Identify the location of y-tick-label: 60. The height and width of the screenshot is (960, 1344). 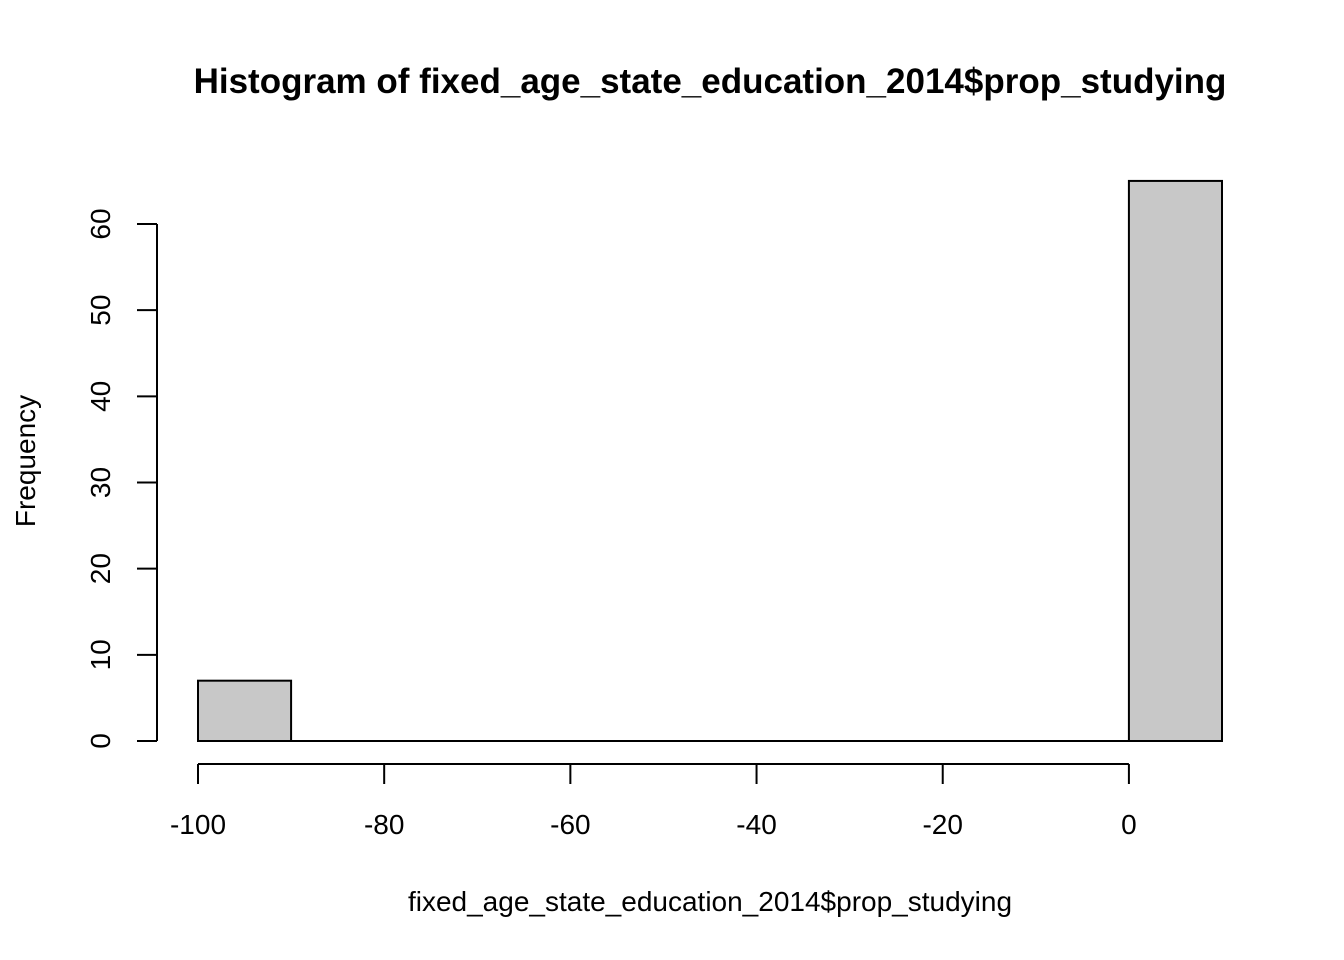
(100, 223).